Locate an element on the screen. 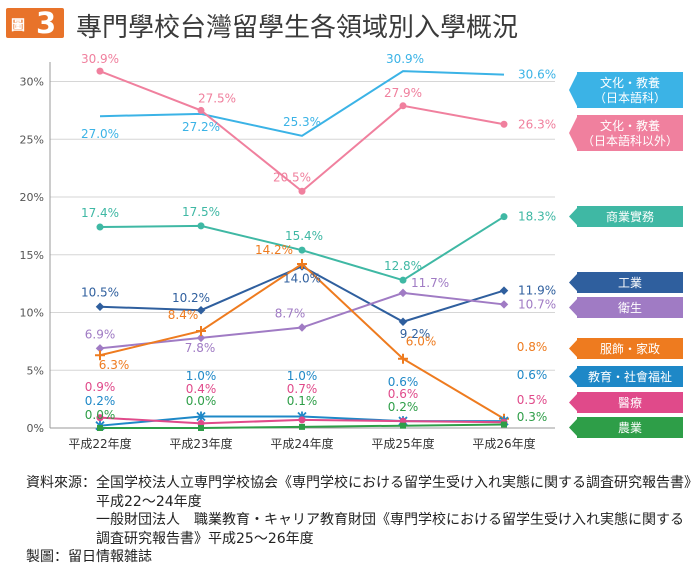 This screenshot has height=582, width=700. data-label: 7.8% is located at coordinates (200, 348).